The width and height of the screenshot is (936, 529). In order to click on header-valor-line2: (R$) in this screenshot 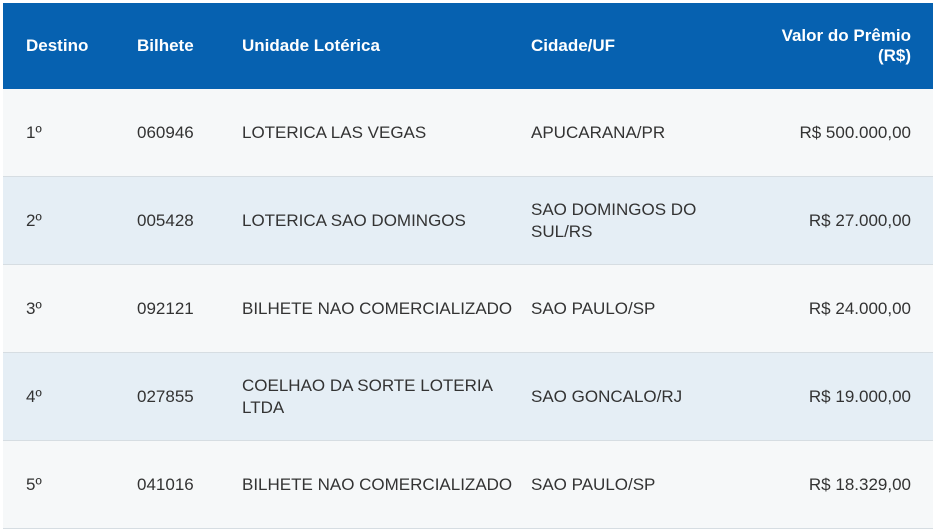, I will do `click(894, 55)`.